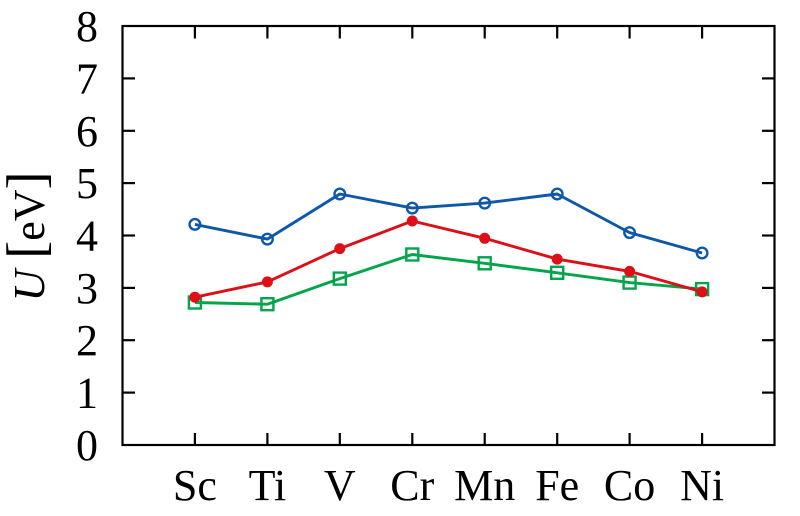 The width and height of the screenshot is (800, 516). Describe the element at coordinates (87, 26) in the screenshot. I see `svg-text: 8` at that location.